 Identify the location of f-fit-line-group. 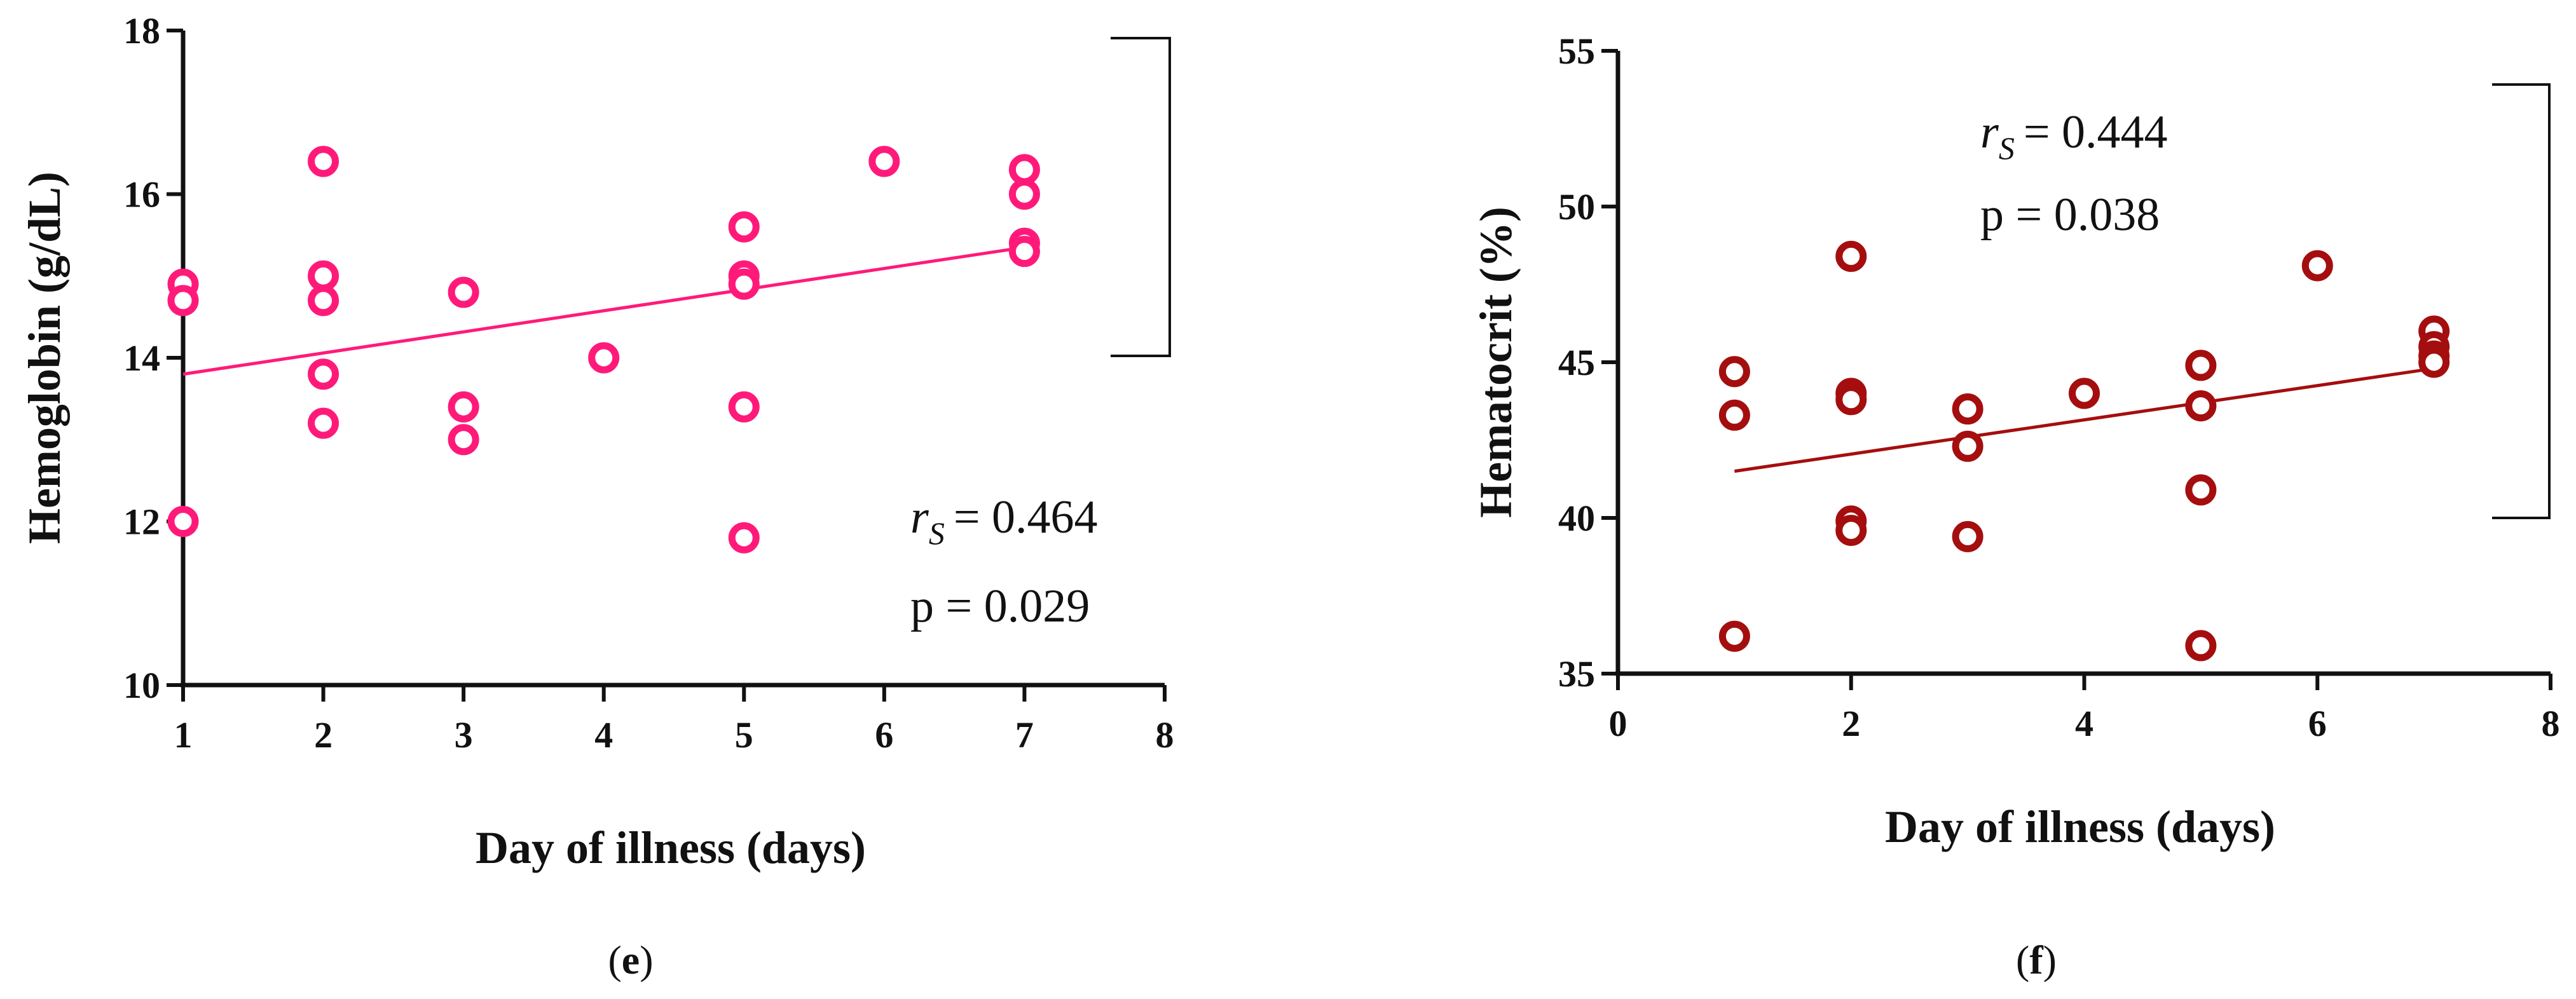
(2084, 420).